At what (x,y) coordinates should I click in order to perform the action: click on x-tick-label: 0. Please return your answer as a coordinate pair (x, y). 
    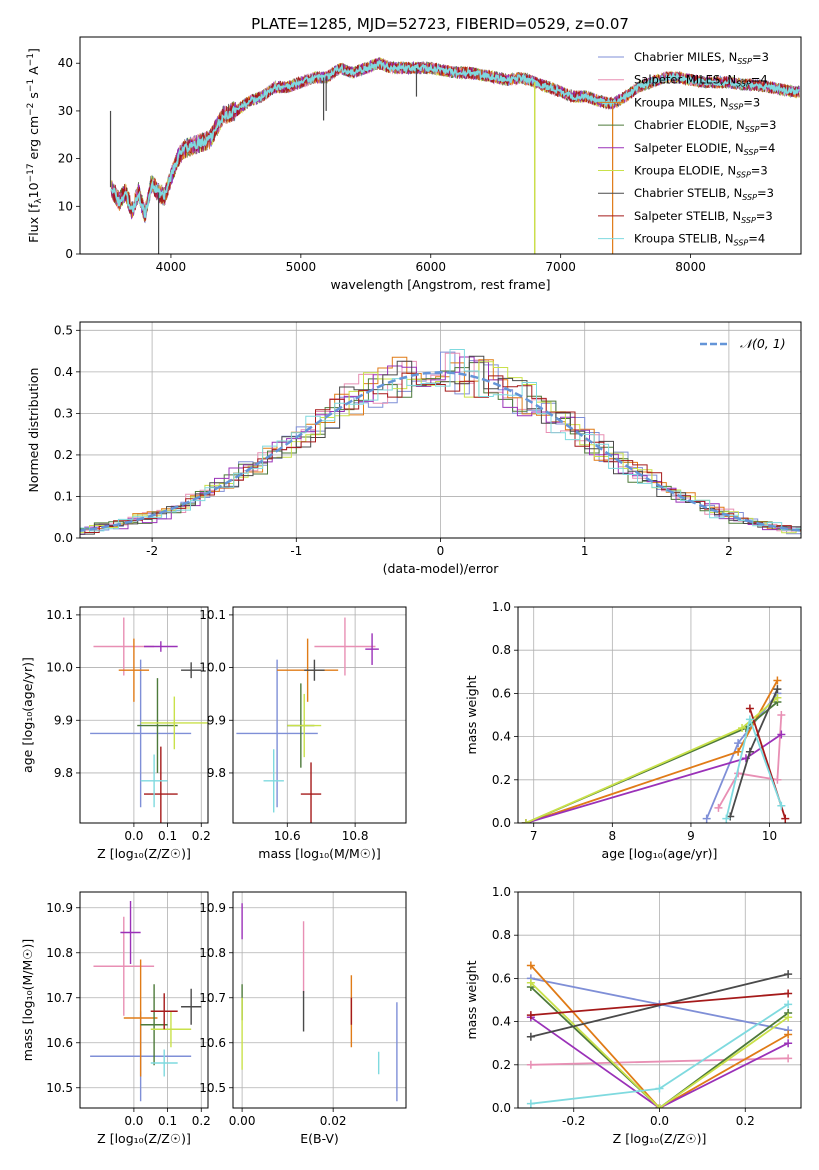
    Looking at the image, I should click on (441, 551).